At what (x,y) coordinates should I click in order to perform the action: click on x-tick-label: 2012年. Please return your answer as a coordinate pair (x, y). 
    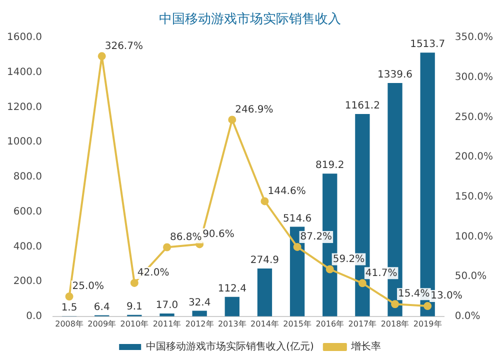
    Looking at the image, I should click on (199, 323).